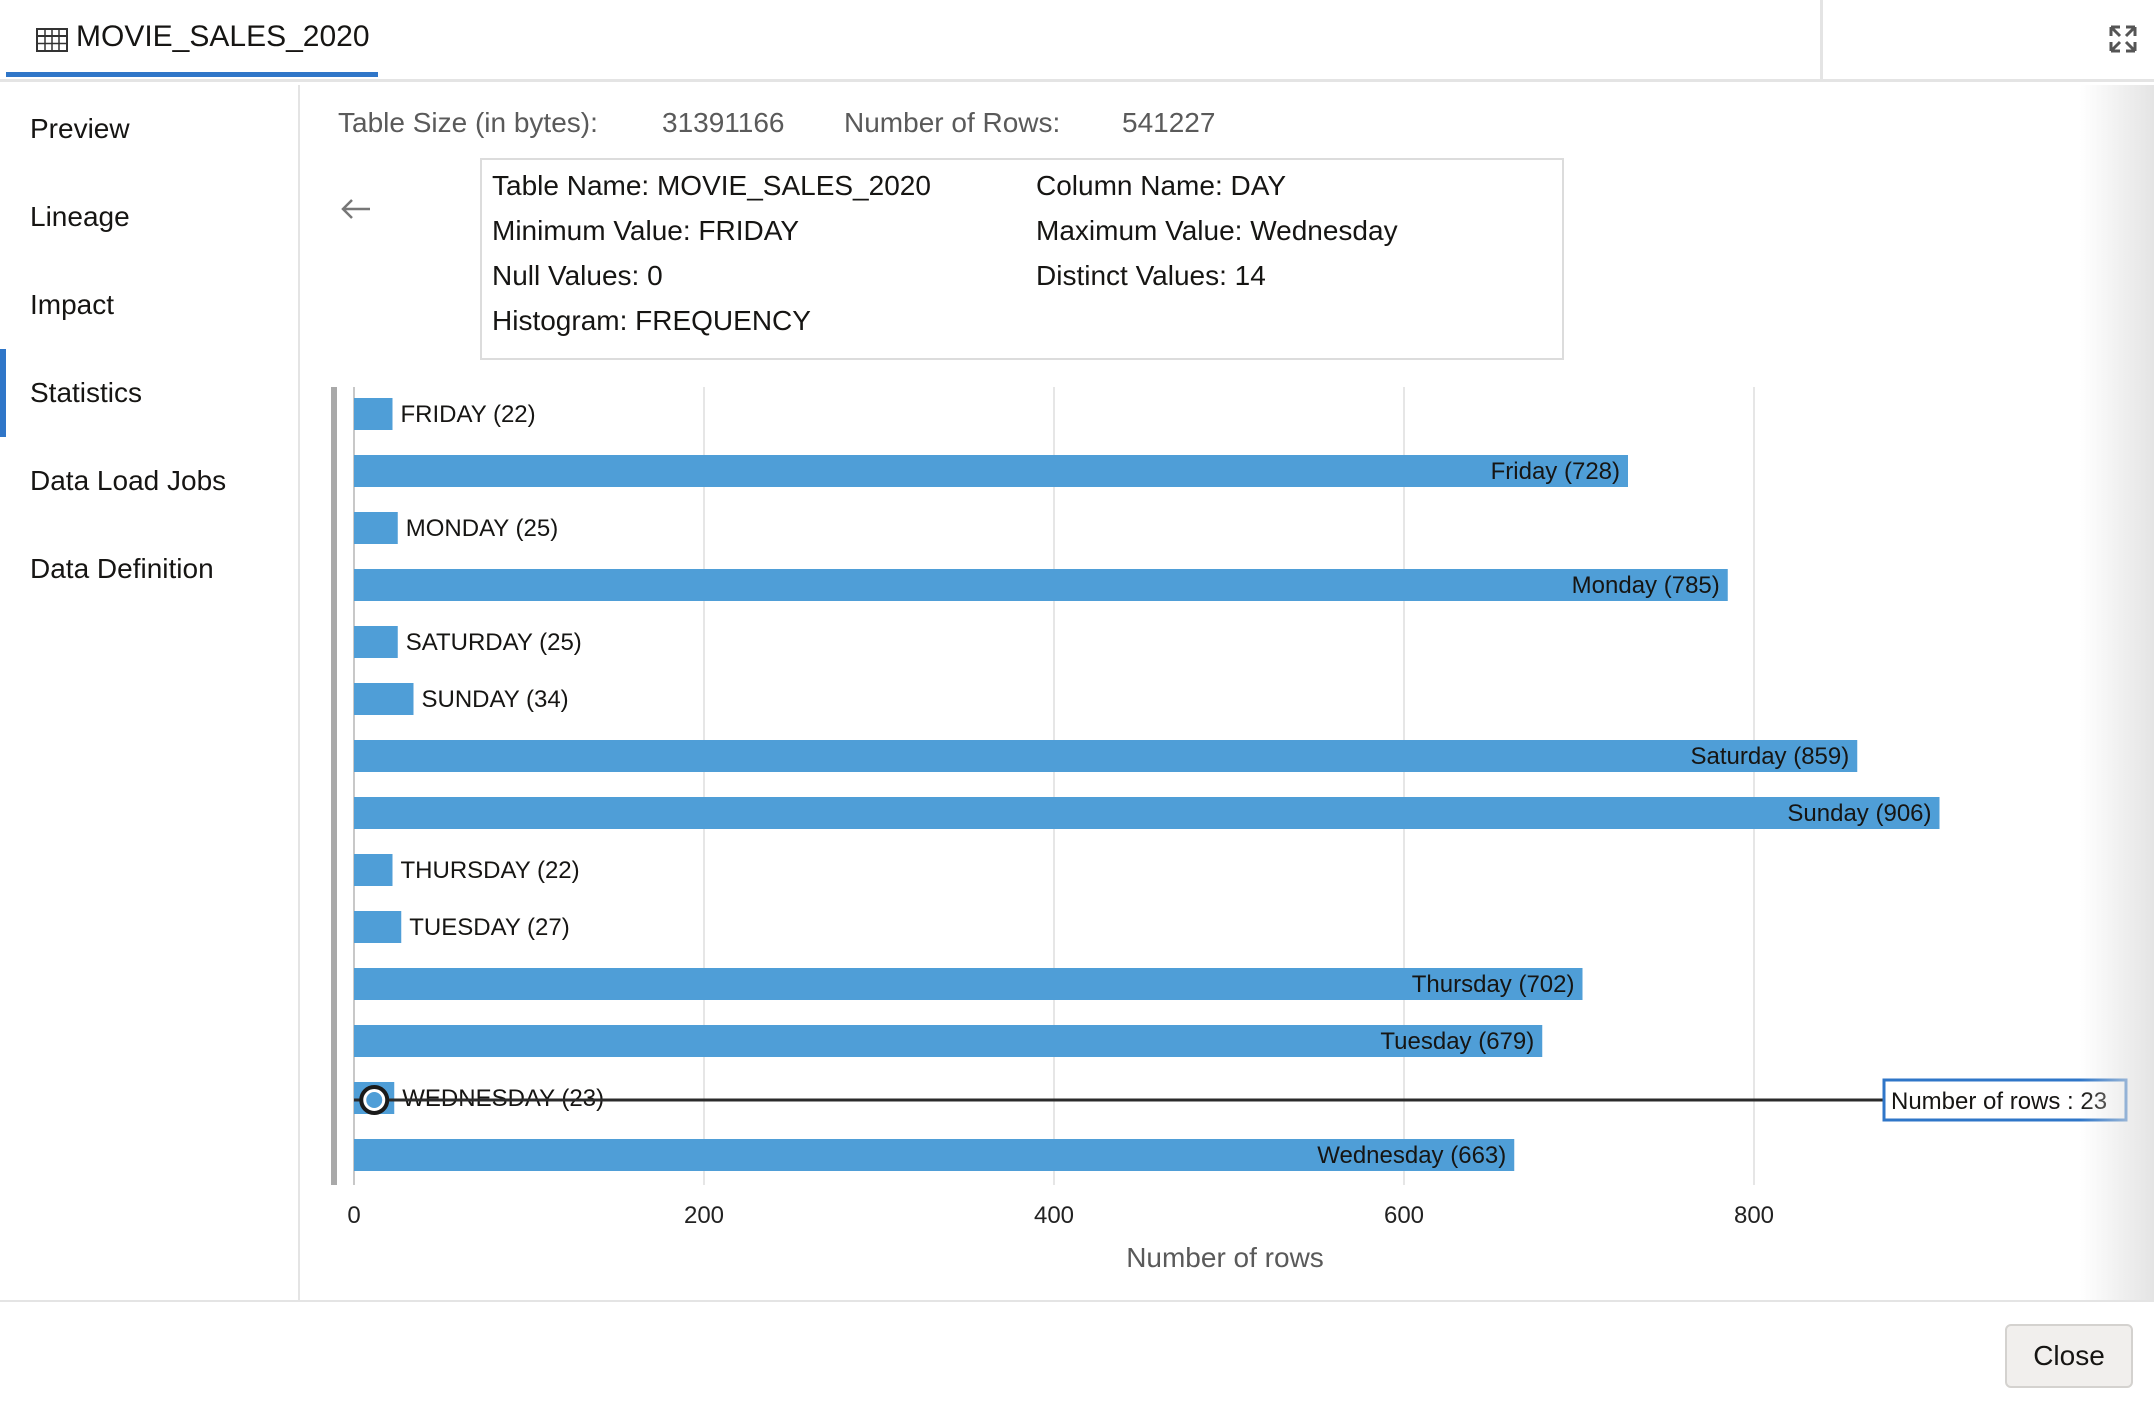 The image size is (2154, 1414). I want to click on x-axis-title: Number of rows, so click(1225, 1257).